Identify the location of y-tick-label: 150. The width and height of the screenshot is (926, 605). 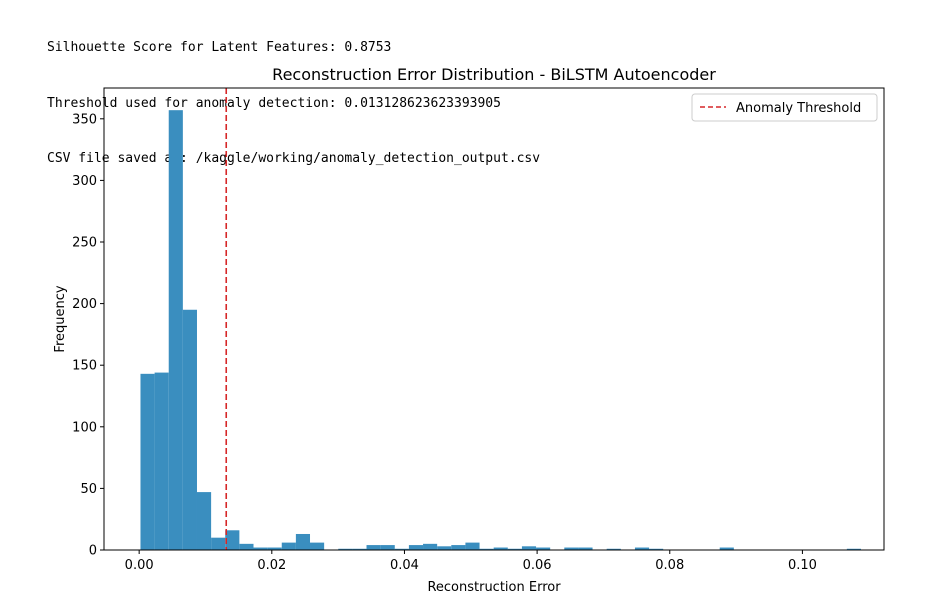
(84, 366).